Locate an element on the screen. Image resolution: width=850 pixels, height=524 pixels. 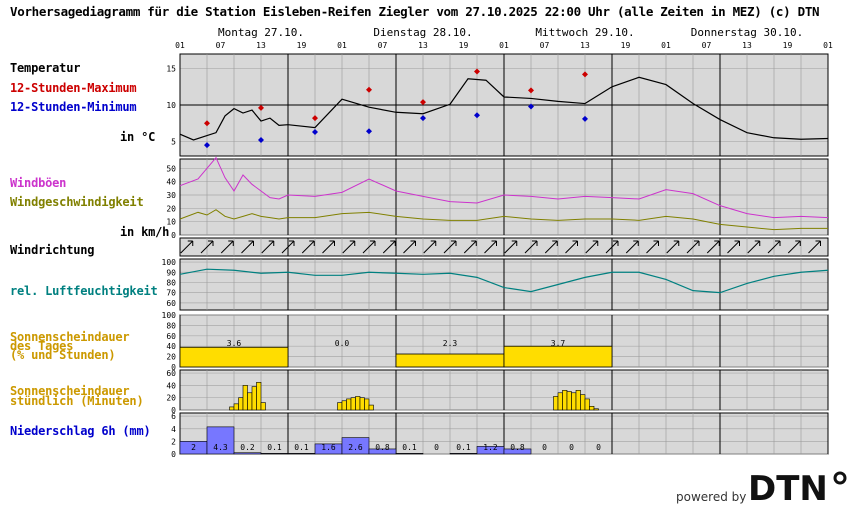
y-tick-label: 2 is located at coordinates (173, 441).